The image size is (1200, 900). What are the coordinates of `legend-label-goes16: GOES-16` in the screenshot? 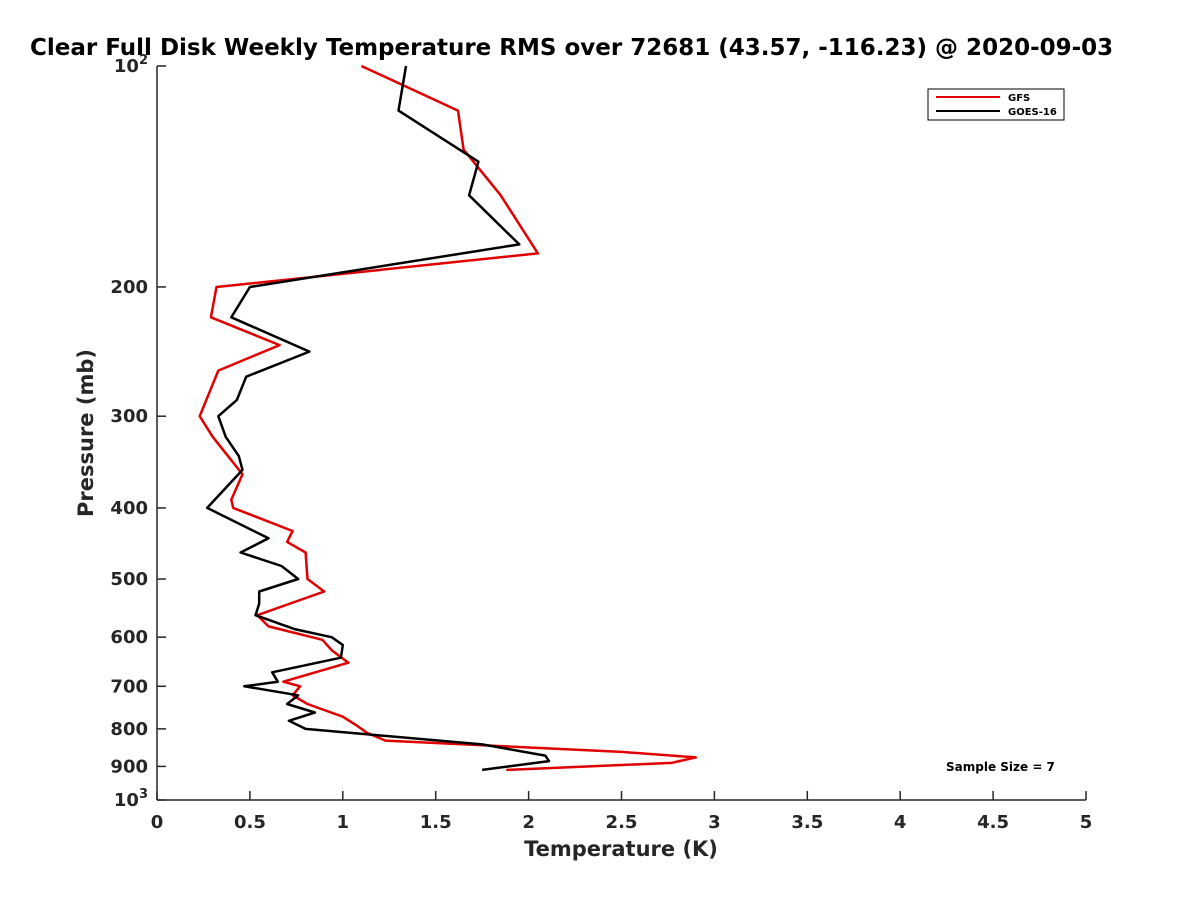 It's located at (1032, 112).